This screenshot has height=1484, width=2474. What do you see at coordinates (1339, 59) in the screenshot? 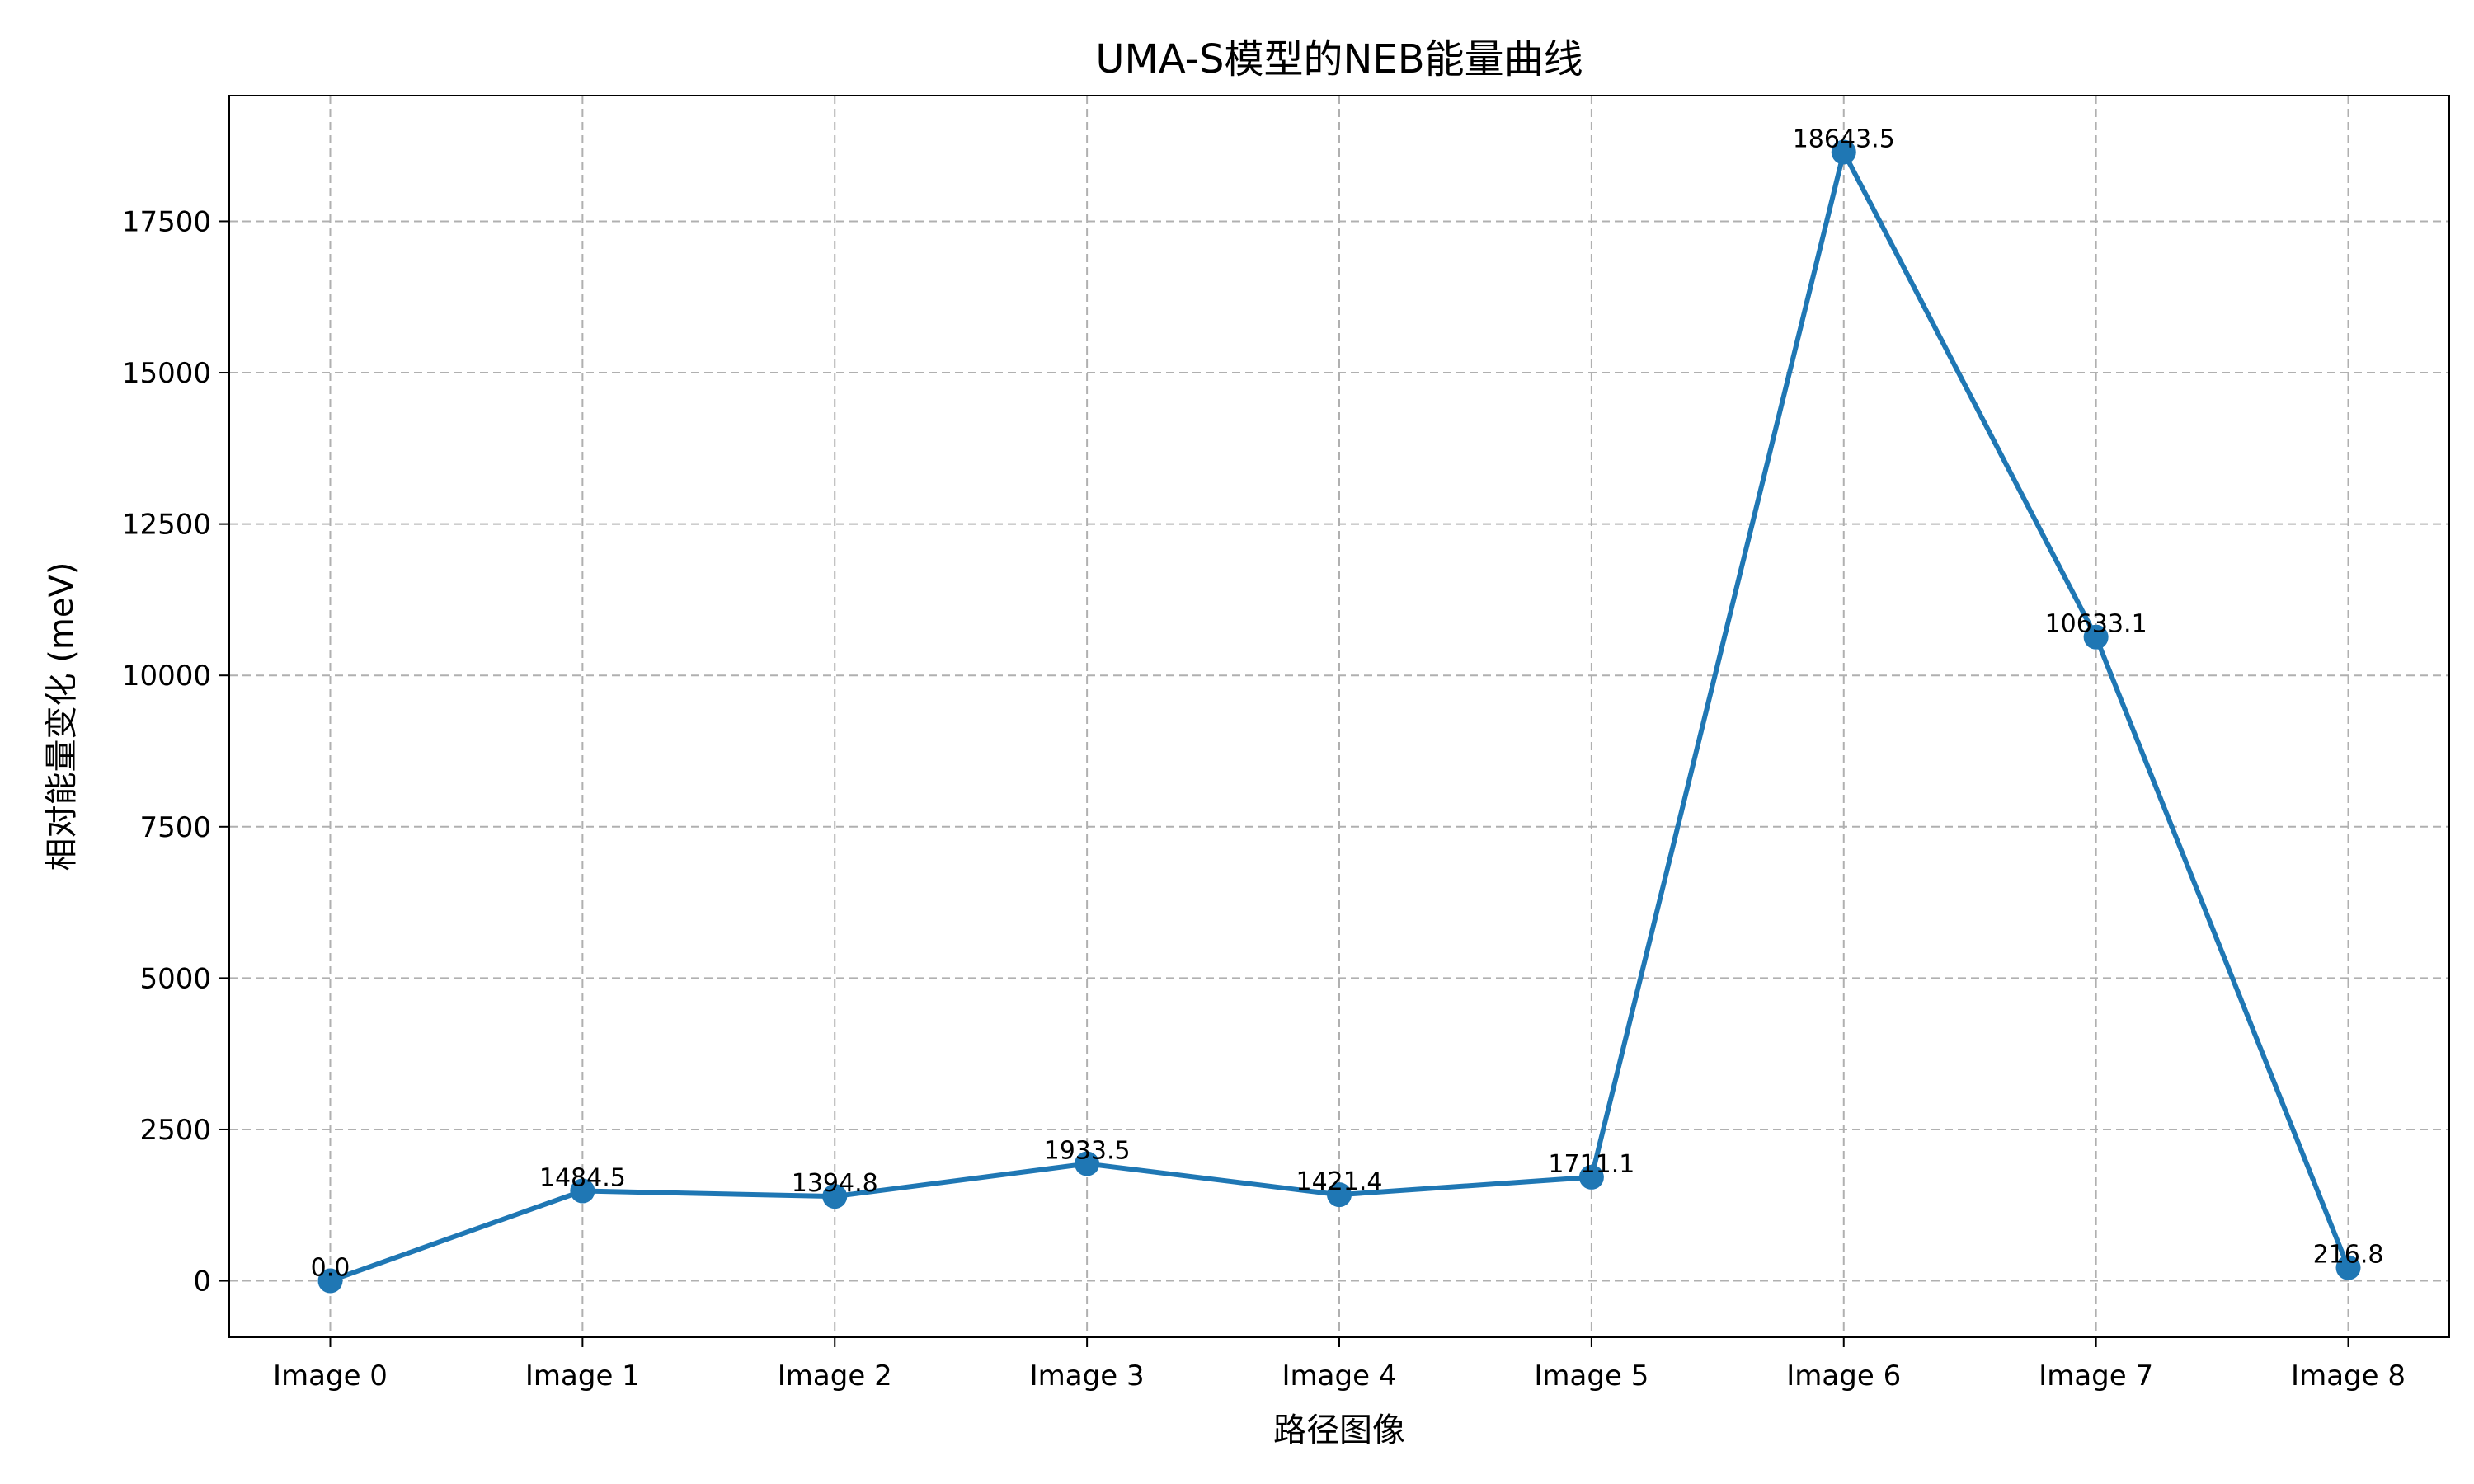
I see `chart-title: UMA-S模型的NEB能量曲线` at bounding box center [1339, 59].